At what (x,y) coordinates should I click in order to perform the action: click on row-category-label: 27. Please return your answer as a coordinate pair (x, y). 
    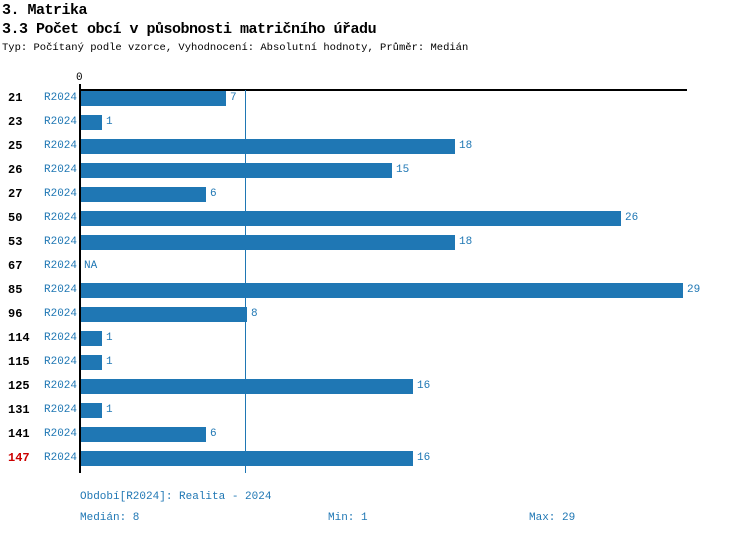
    Looking at the image, I should click on (15, 194).